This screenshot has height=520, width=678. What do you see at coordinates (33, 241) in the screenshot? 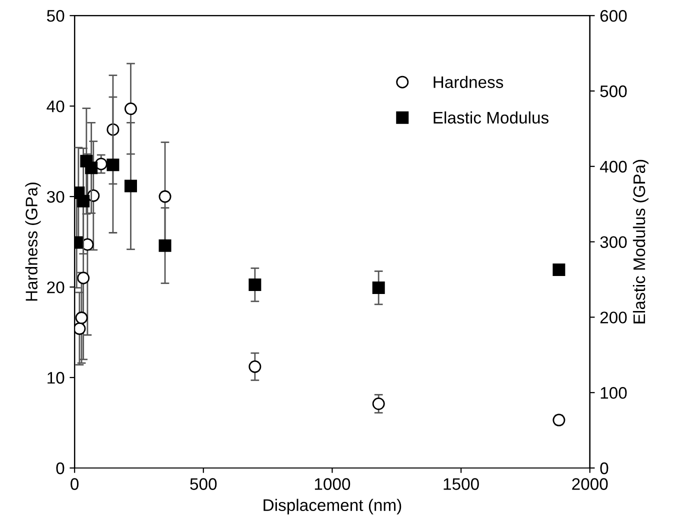
I see `y-axis-title: Hardness (GPa)` at bounding box center [33, 241].